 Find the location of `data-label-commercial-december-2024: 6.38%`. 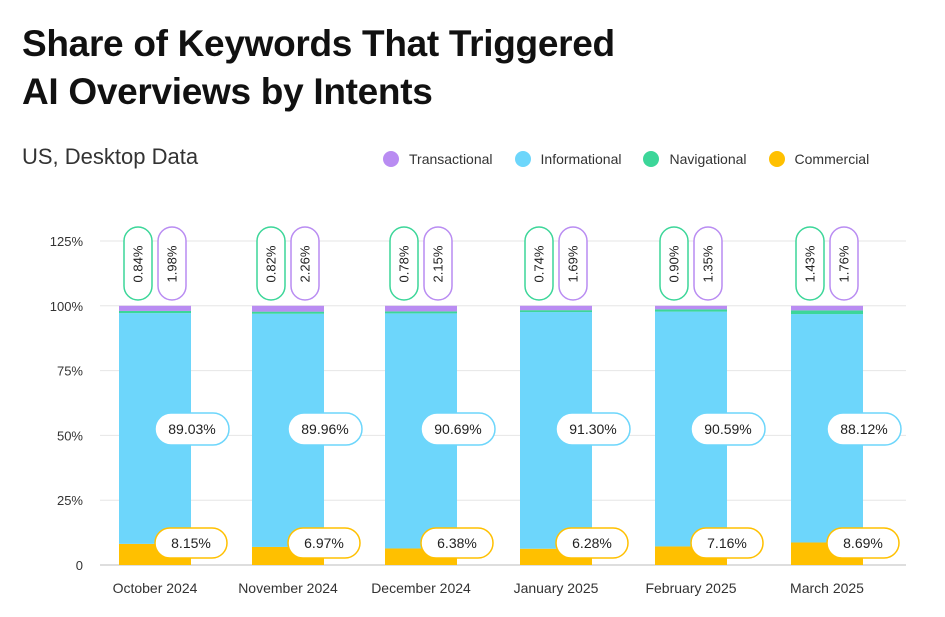

data-label-commercial-december-2024: 6.38% is located at coordinates (457, 543).